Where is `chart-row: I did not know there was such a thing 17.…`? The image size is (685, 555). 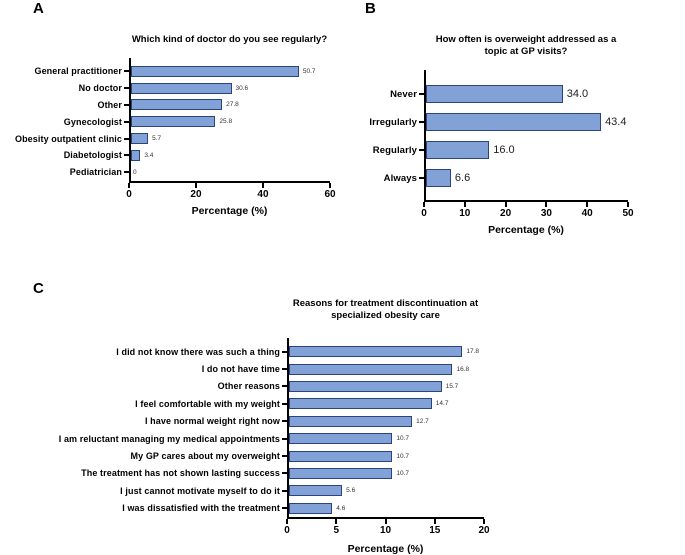 chart-row: I did not know there was such a thing 17.… is located at coordinates (280, 351).